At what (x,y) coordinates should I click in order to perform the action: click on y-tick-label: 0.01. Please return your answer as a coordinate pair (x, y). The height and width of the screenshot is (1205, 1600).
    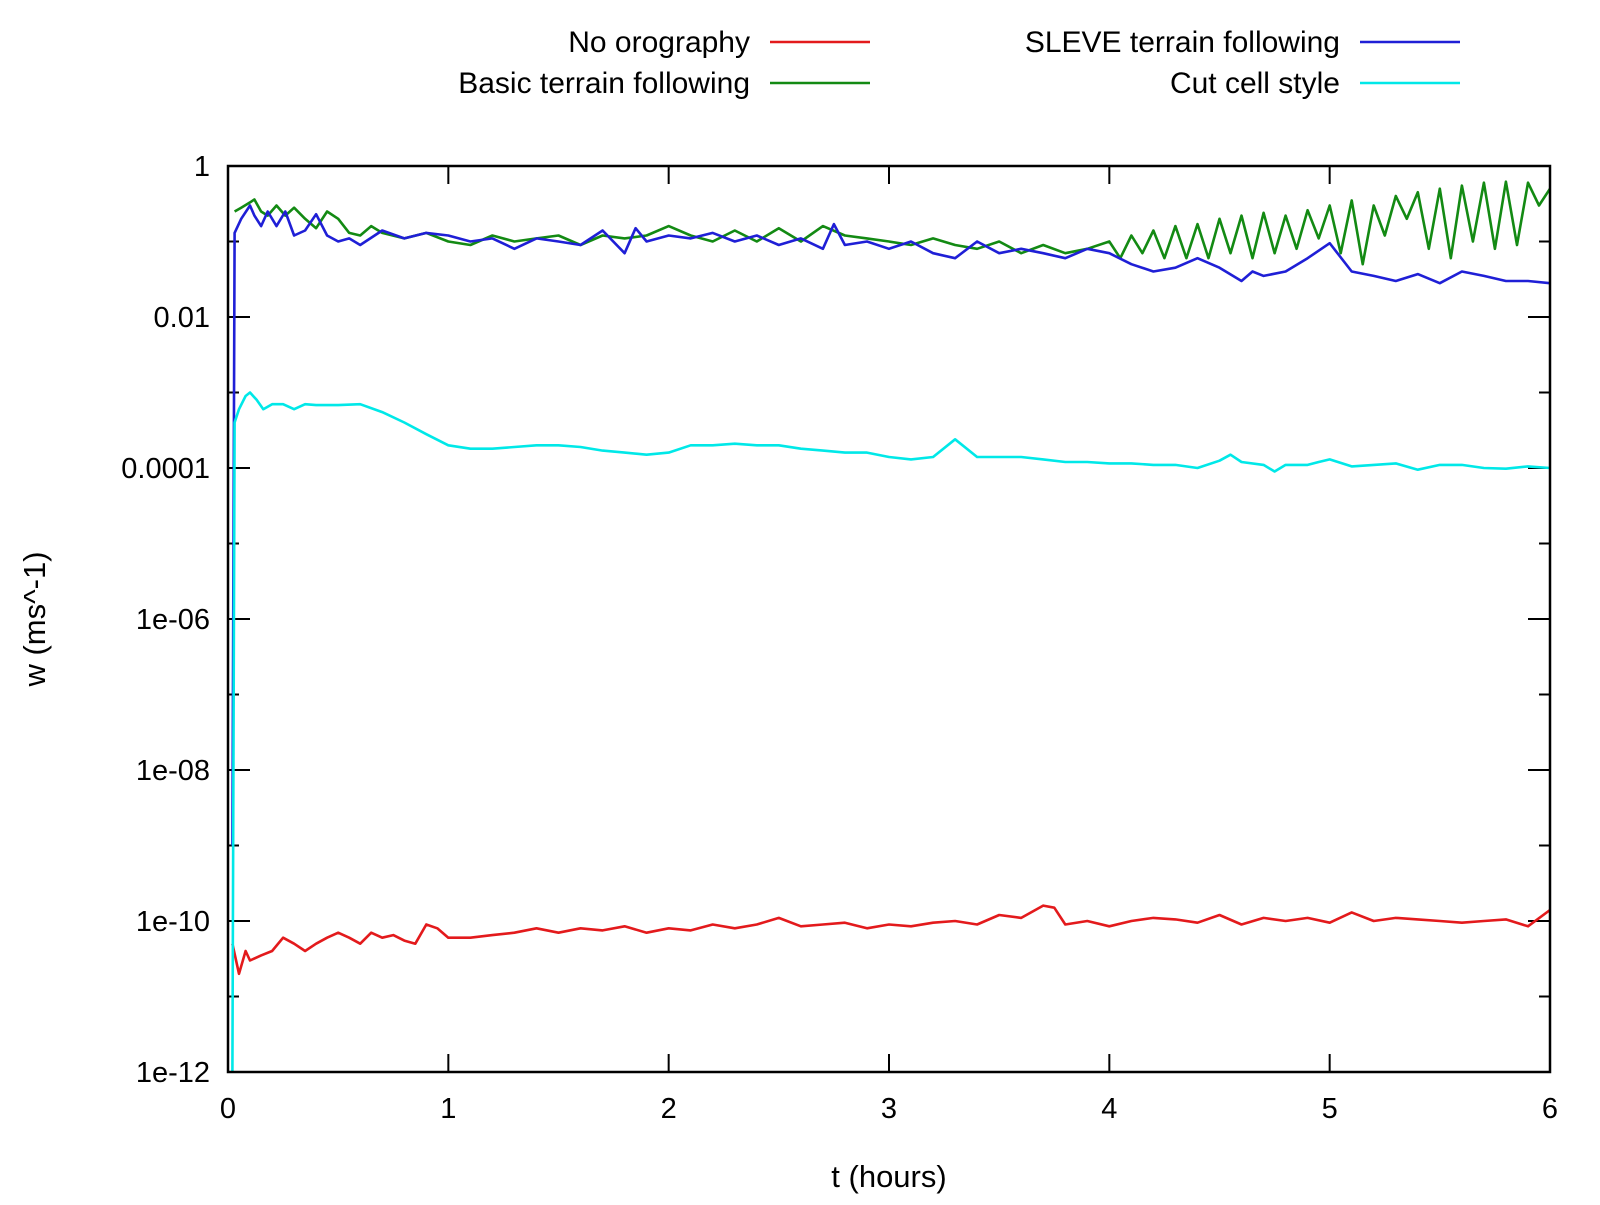
    Looking at the image, I should click on (182, 318).